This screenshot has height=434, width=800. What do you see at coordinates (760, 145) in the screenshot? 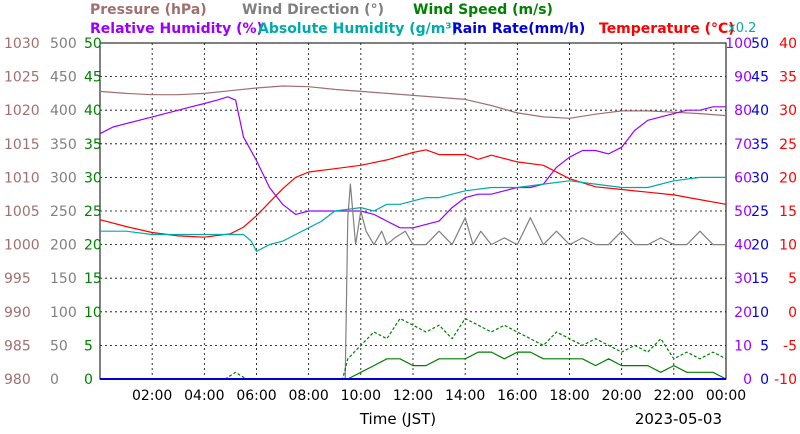
I see `rain-rate-tick-label: 35` at bounding box center [760, 145].